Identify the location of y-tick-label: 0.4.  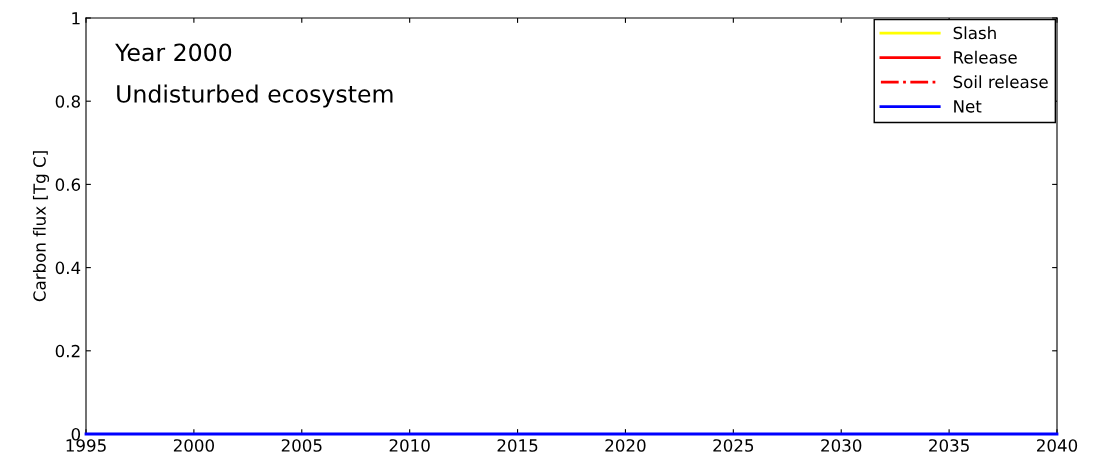
(68, 268).